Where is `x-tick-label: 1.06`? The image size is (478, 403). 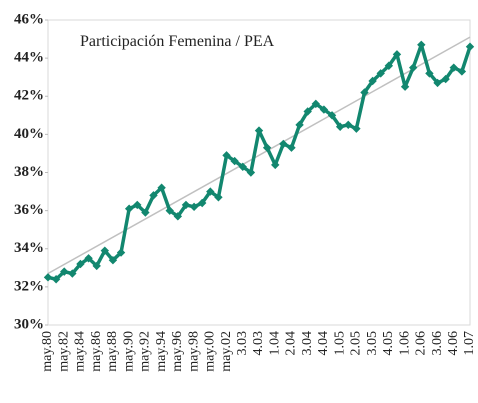 x-tick-label: 1.06 is located at coordinates (404, 343).